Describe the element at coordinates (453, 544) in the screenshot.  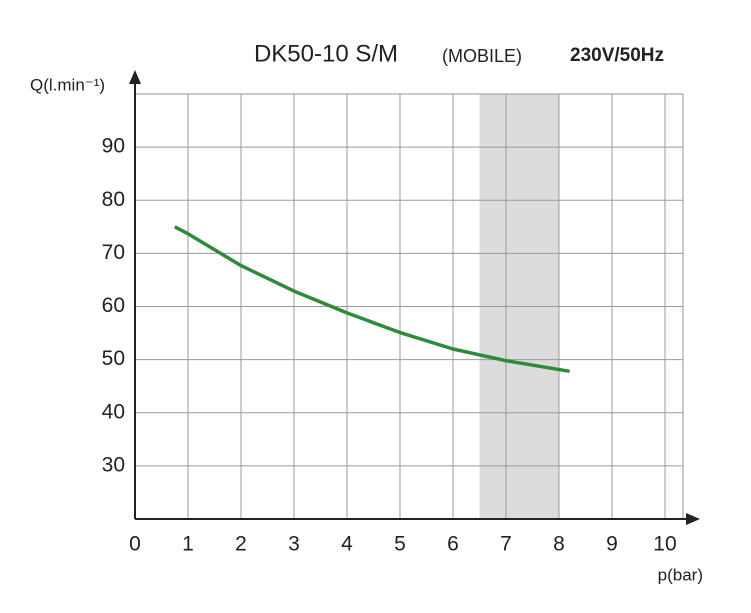
I see `x-tick-label: 6` at that location.